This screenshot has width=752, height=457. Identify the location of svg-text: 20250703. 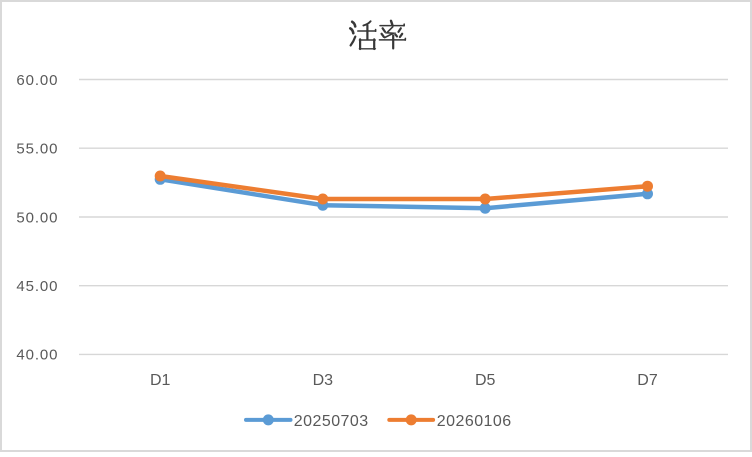
(331, 421).